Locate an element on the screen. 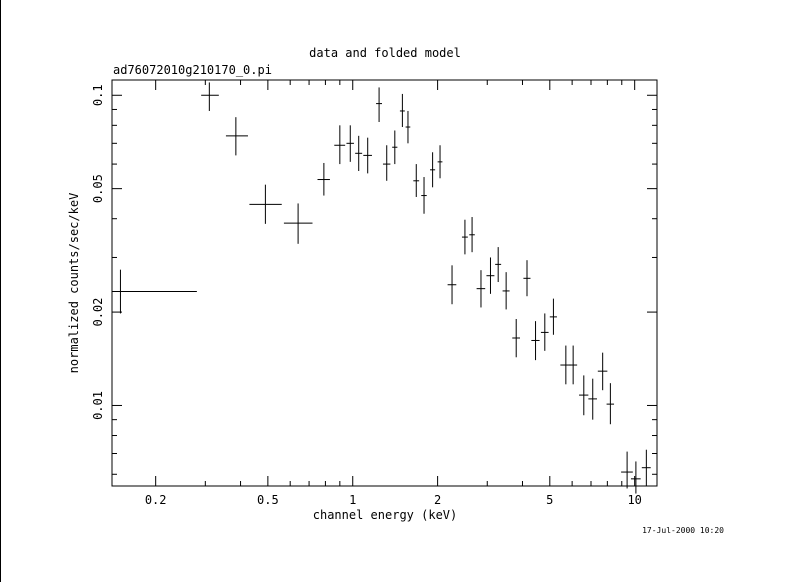  y-tick-label: 0.02 is located at coordinates (98, 312).